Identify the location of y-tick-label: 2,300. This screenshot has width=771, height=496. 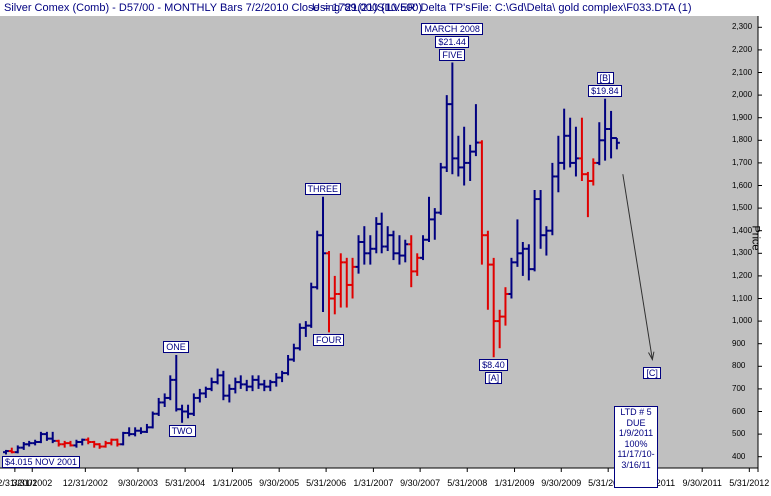
(742, 27).